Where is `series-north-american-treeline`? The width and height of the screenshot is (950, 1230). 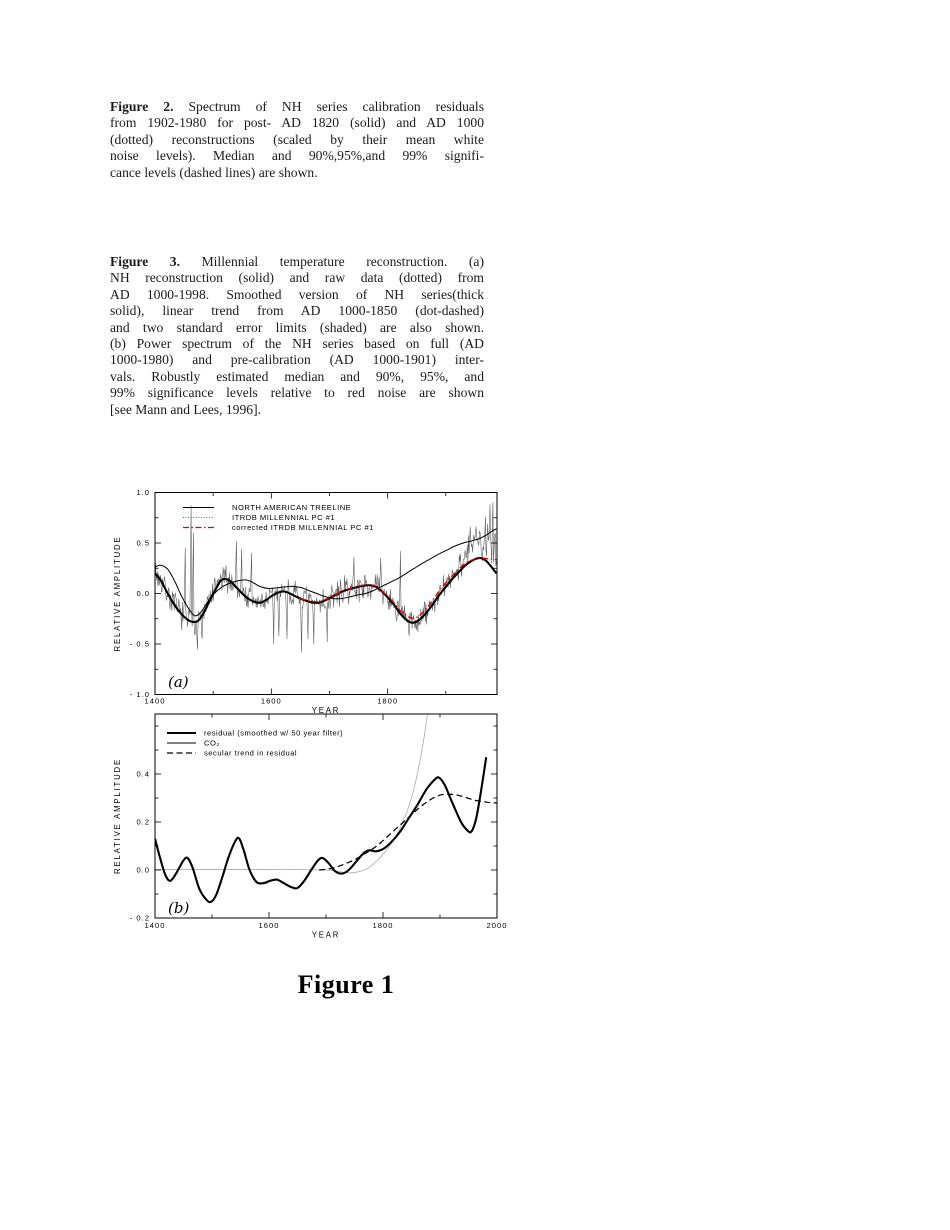 series-north-american-treeline is located at coordinates (326, 572).